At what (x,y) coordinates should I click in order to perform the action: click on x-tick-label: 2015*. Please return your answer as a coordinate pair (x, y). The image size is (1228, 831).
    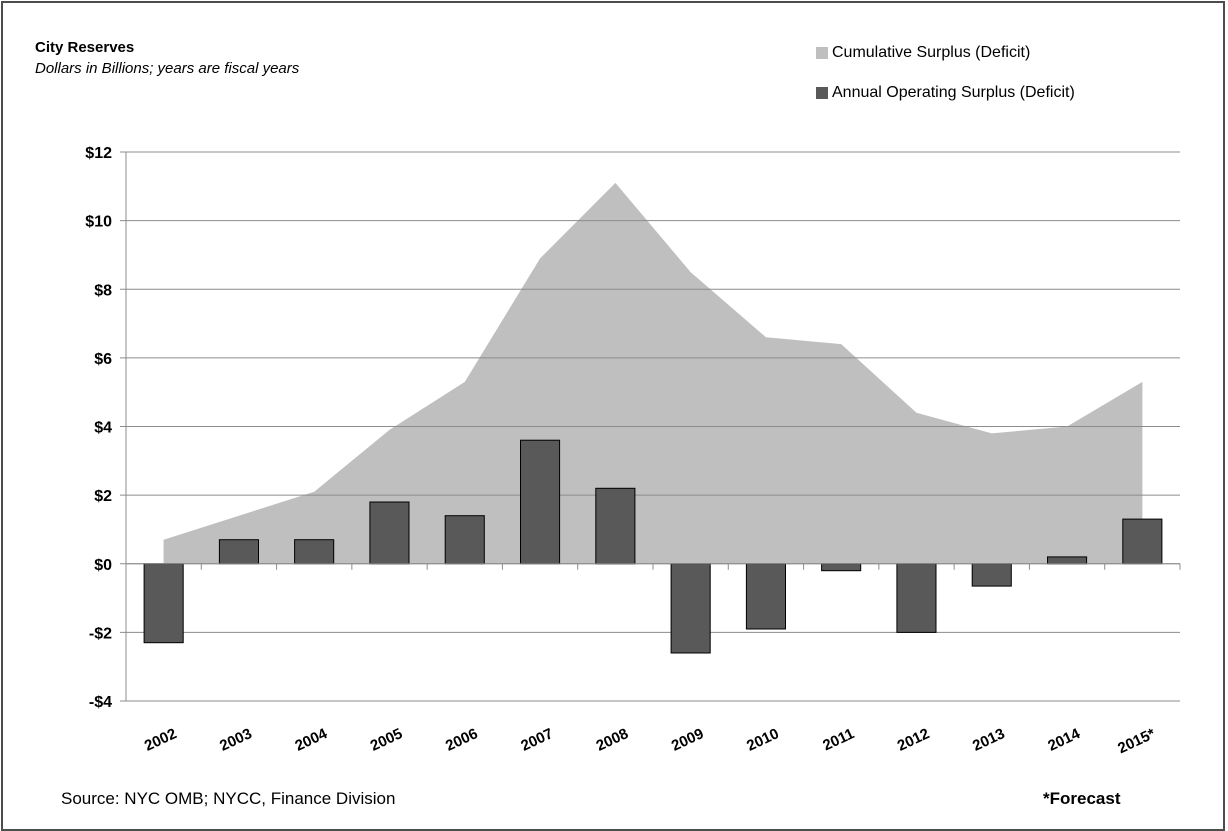
    Looking at the image, I should click on (1136, 741).